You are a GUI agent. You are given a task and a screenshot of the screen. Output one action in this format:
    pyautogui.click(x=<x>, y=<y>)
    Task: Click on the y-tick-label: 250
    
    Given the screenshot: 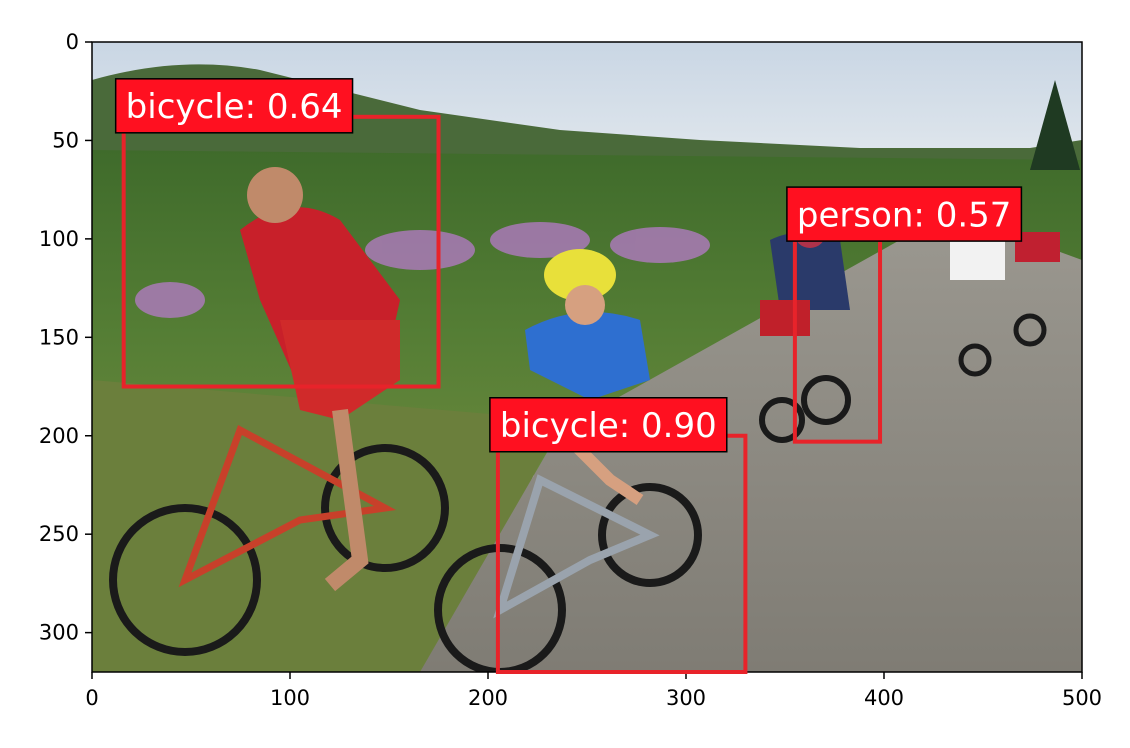 What is the action you would take?
    pyautogui.click(x=59, y=534)
    